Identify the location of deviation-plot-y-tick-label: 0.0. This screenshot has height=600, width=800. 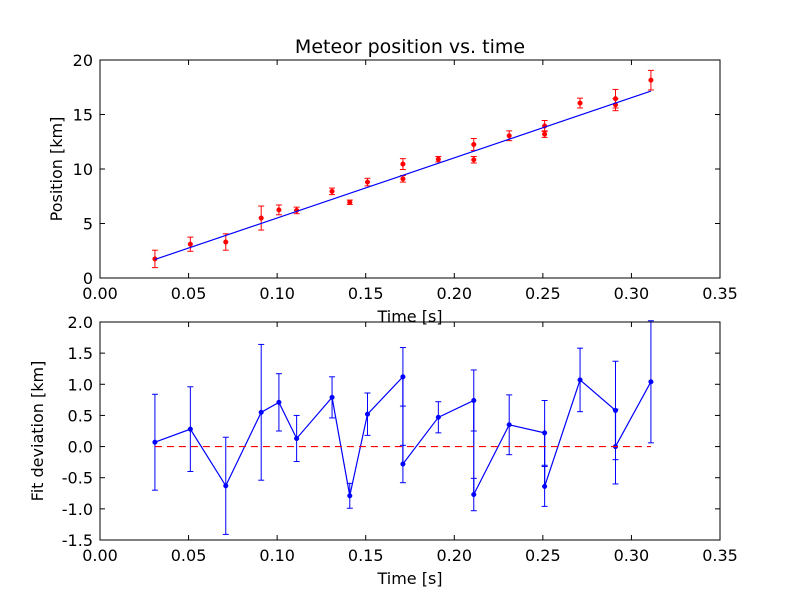
(80, 447).